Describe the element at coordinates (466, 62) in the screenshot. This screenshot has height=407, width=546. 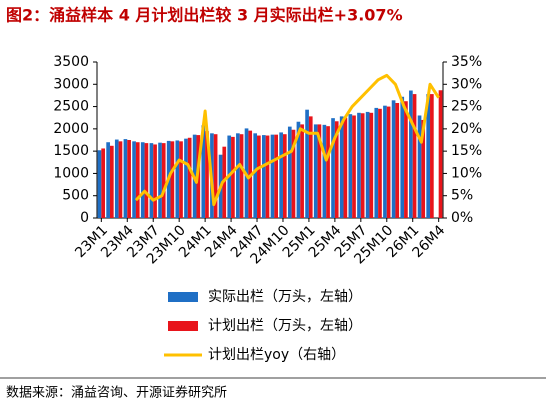
I see `y2-tick-label: 35%` at that location.